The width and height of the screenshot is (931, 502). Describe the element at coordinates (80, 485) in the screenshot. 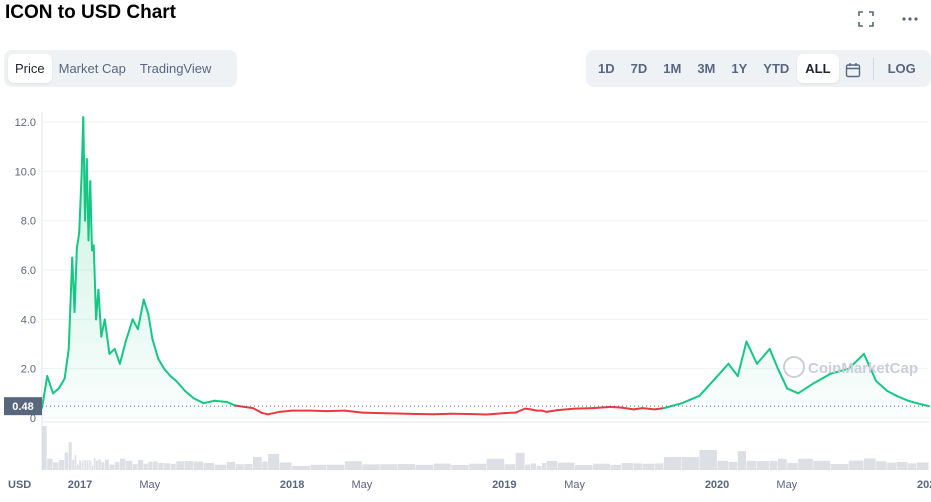

I see `x-tick-label: 2017` at that location.